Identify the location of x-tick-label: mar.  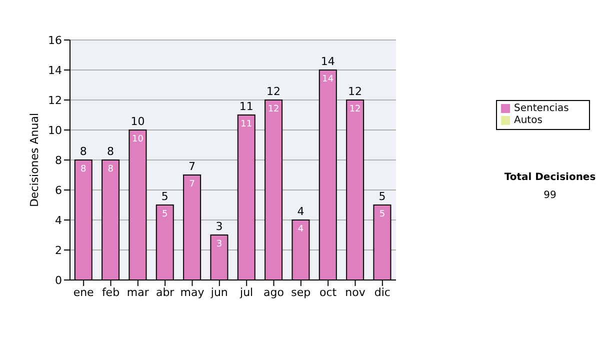
(138, 292).